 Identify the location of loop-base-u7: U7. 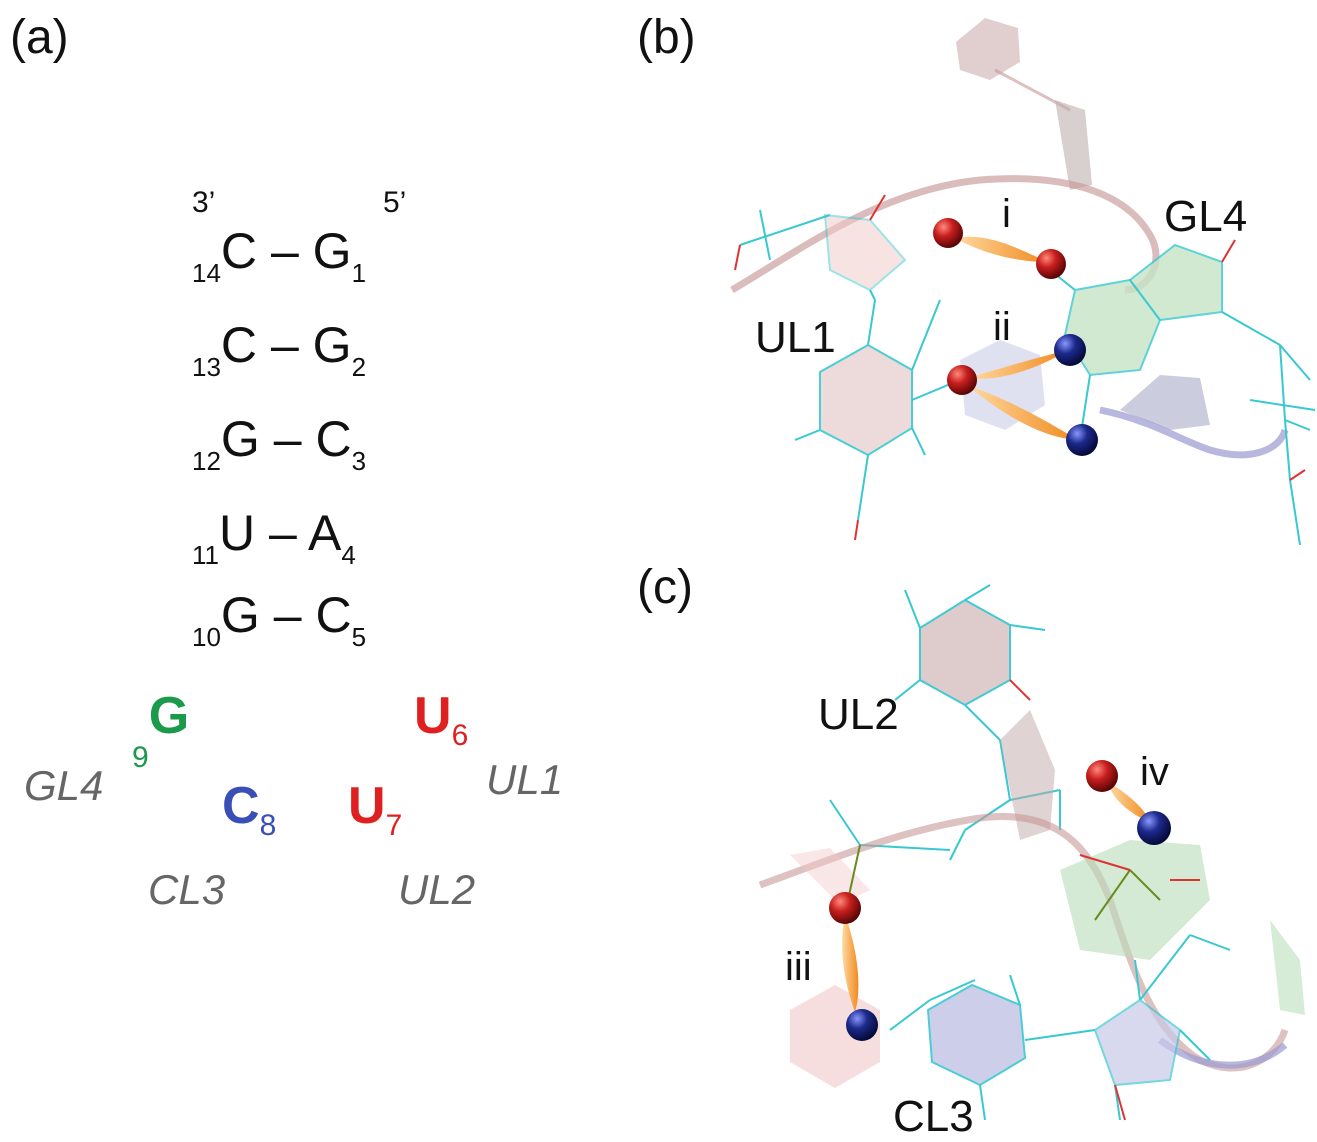
(375, 809).